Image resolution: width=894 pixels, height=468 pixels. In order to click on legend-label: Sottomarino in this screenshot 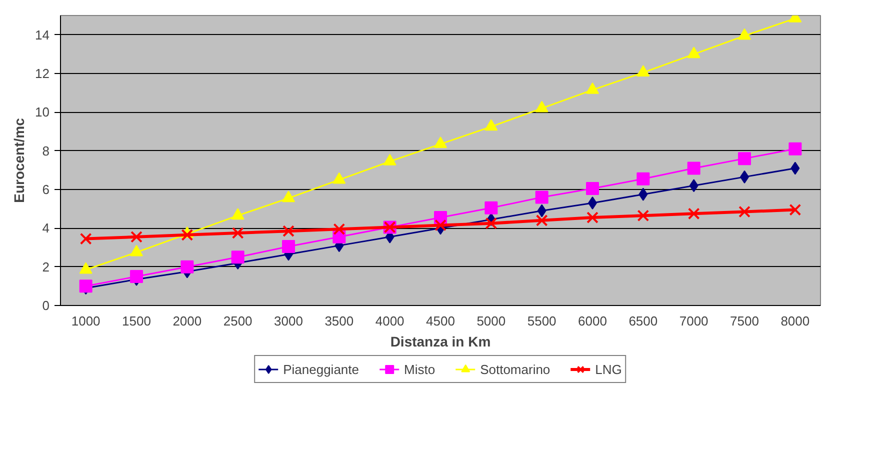, I will do `click(515, 369)`.